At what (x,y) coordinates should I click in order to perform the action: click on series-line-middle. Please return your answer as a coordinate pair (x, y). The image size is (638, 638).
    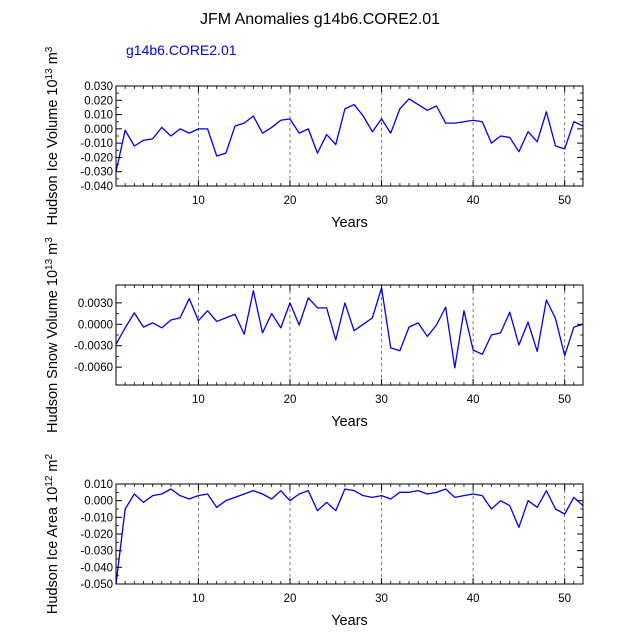
    Looking at the image, I should click on (349, 328).